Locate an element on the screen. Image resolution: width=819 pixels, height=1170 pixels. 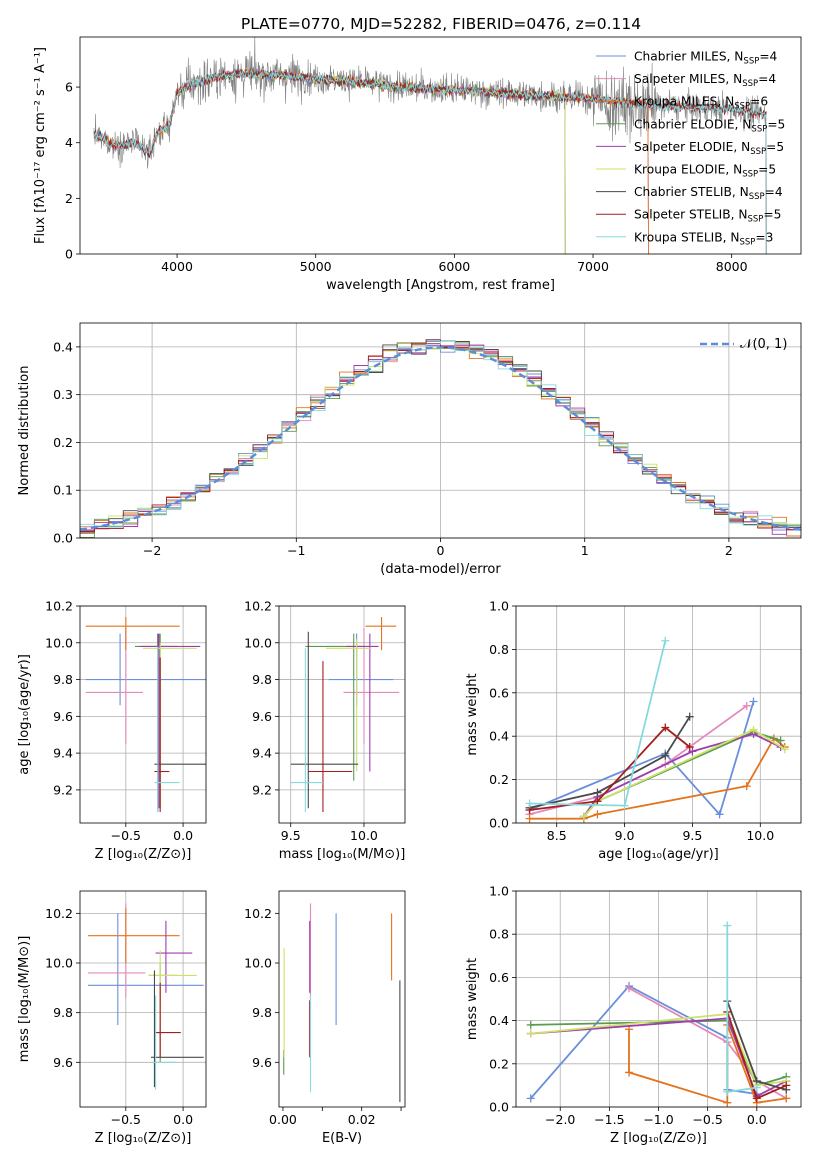
model-line-salpeter-stelib is located at coordinates (430, 161).